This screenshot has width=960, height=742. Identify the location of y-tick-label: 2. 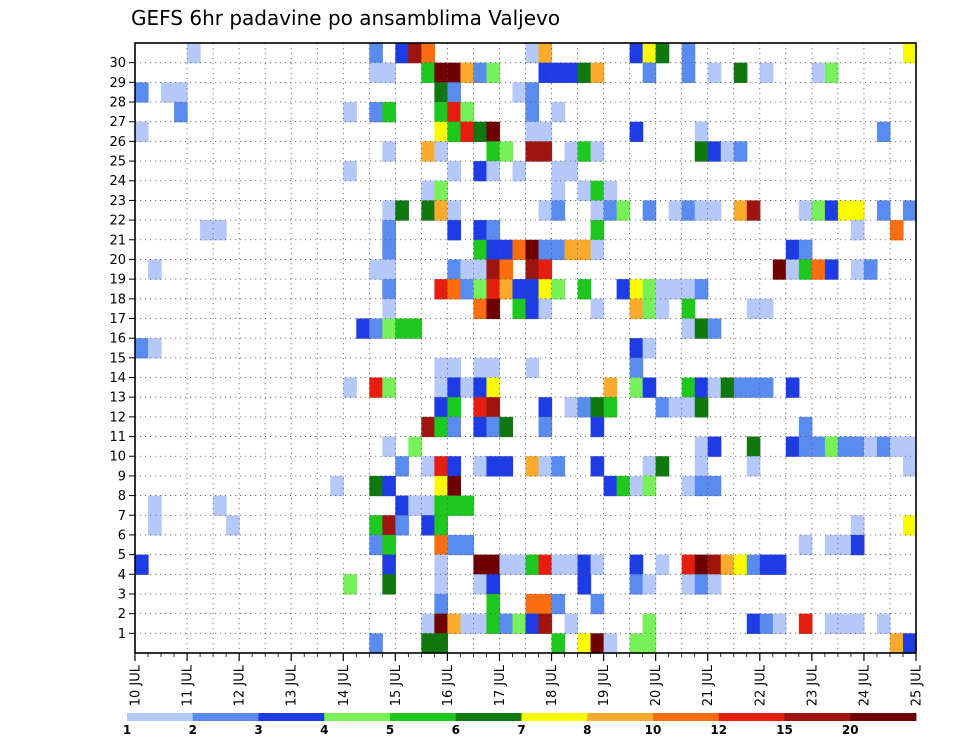
(122, 614).